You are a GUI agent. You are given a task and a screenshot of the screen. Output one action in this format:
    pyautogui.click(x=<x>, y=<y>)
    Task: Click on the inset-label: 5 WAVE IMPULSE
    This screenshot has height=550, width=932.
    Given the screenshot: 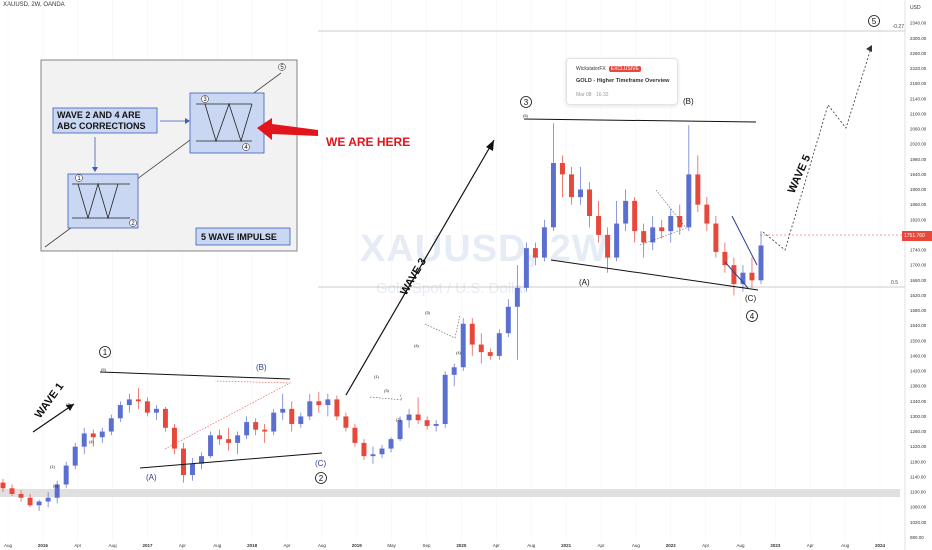 What is the action you would take?
    pyautogui.click(x=239, y=237)
    